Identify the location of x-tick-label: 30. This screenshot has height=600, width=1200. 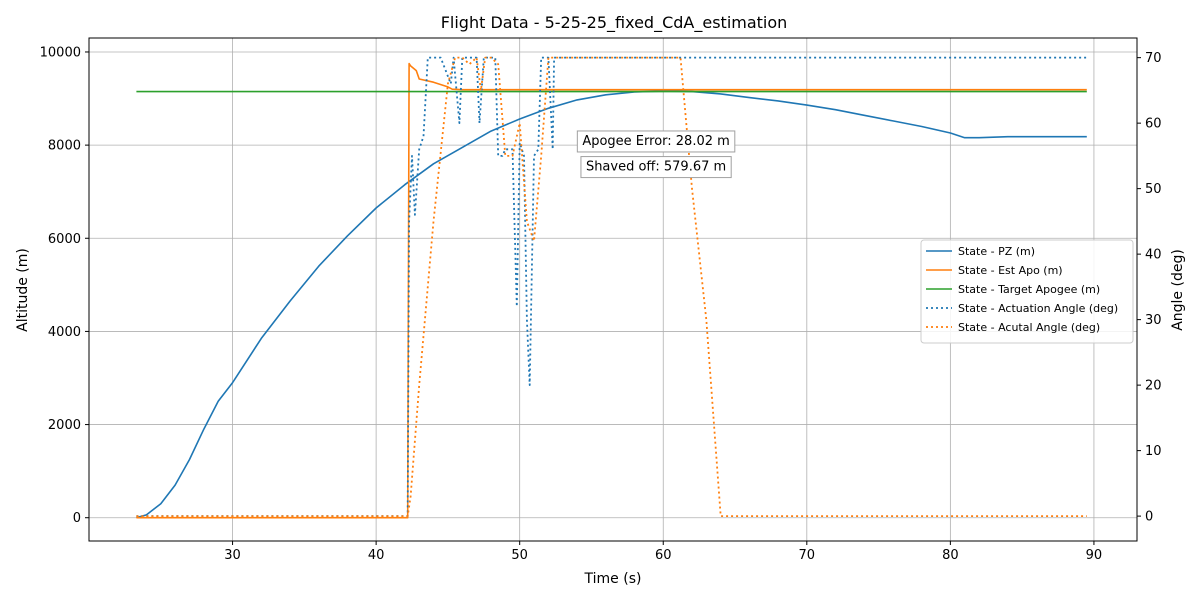
(232, 555).